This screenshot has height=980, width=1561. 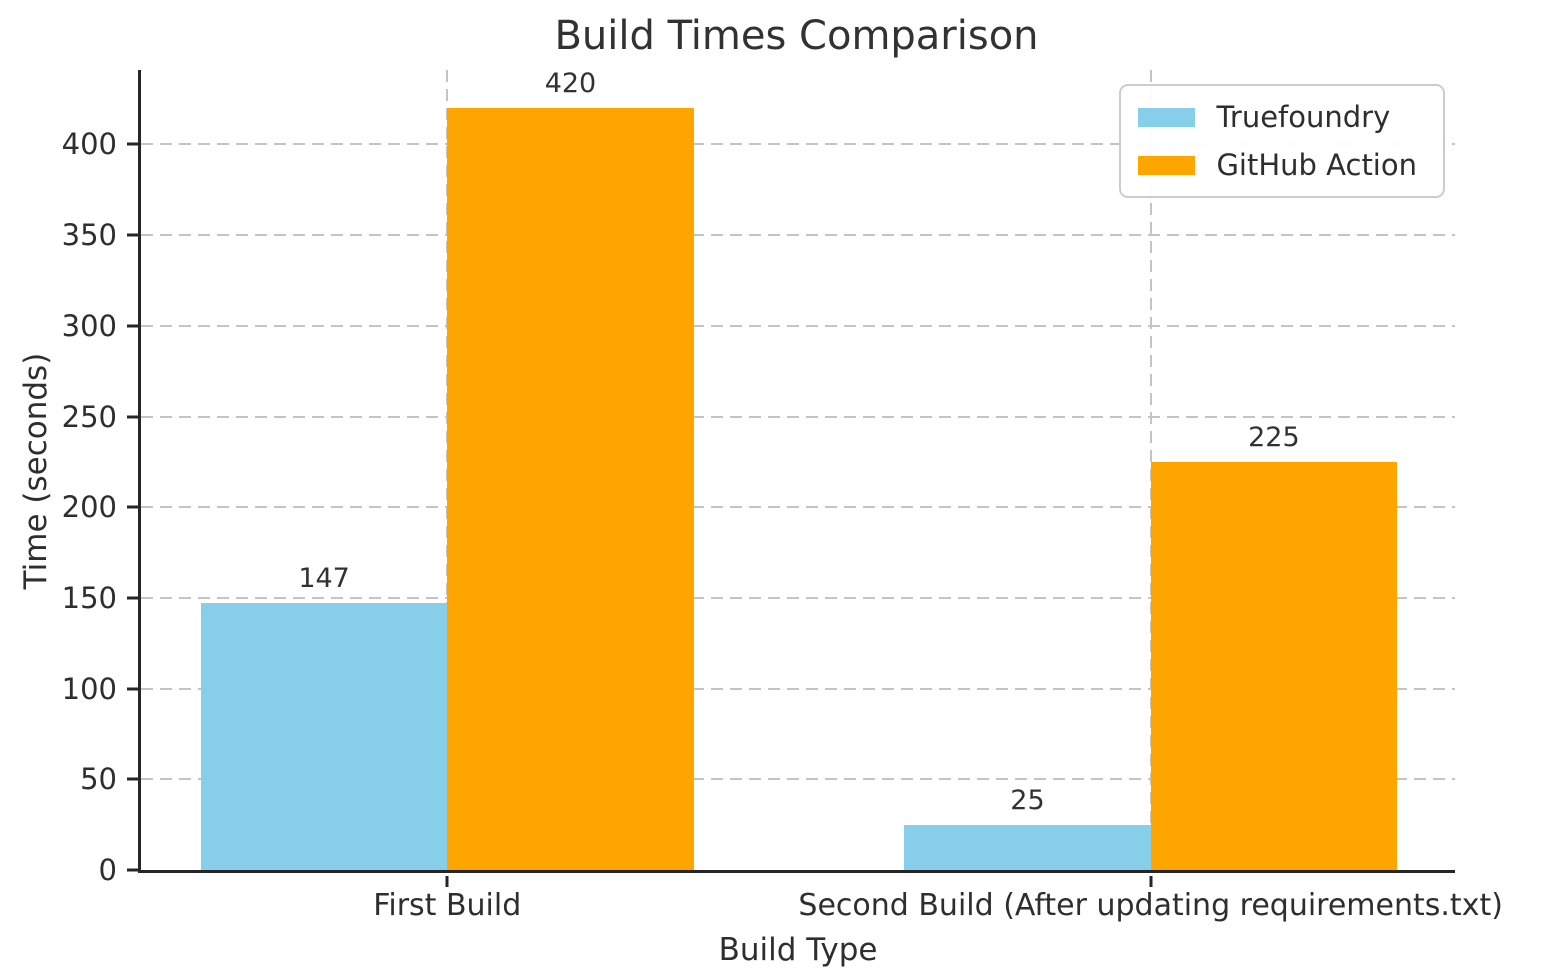 I want to click on x-axis-label: Build Type, so click(x=798, y=950).